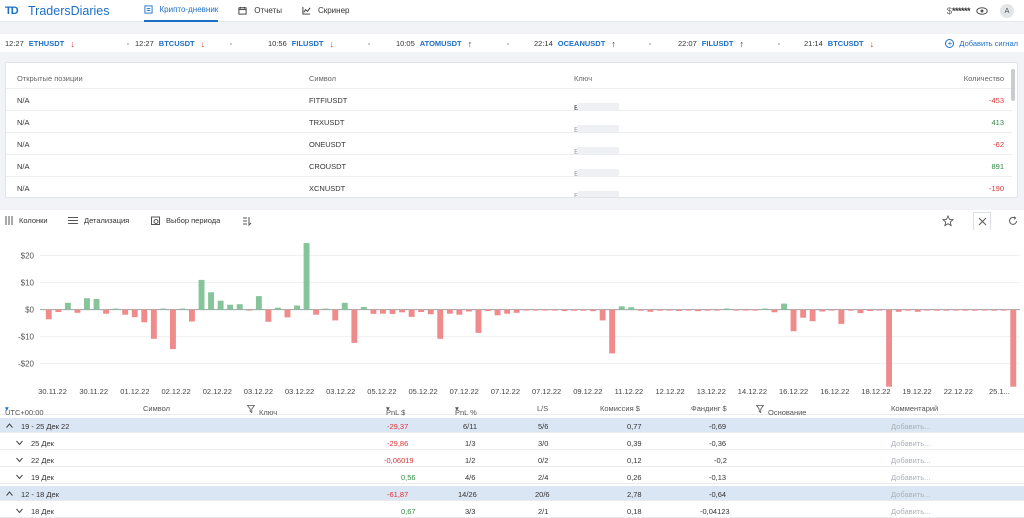  I want to click on signal-item: 12:27 ETHUSDT ↓, so click(40, 43).